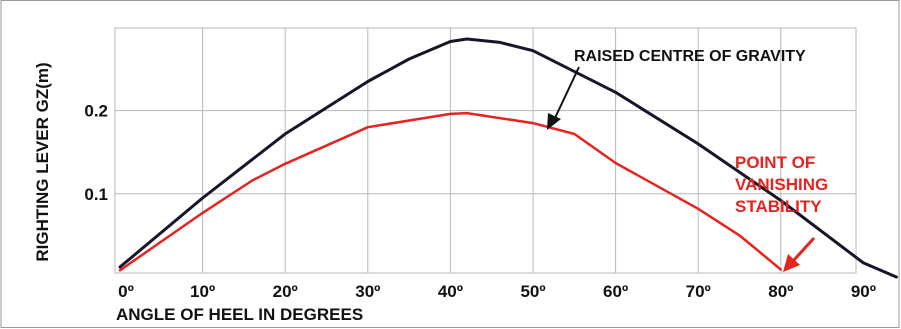 The image size is (901, 329). I want to click on annotation-vanishing-line2: VANISHING, so click(781, 184).